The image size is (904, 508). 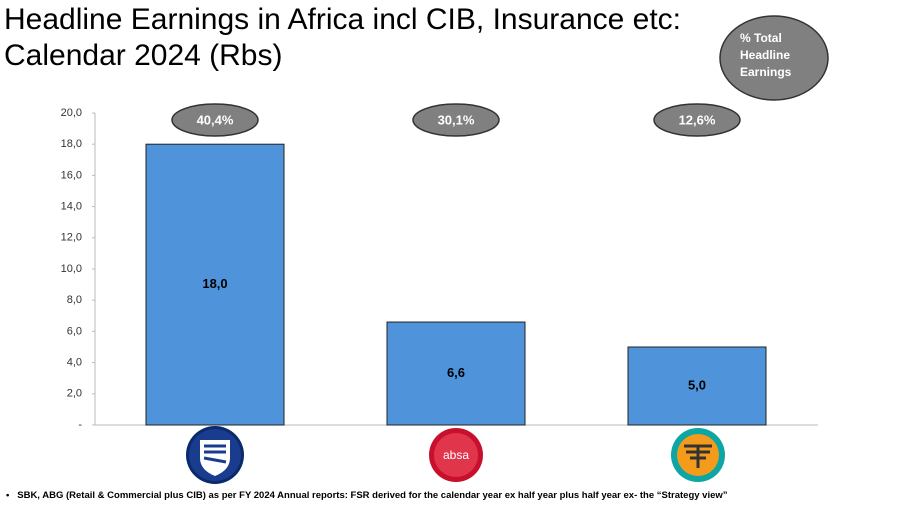 I want to click on y-tick-label: 4,0, so click(x=74, y=363).